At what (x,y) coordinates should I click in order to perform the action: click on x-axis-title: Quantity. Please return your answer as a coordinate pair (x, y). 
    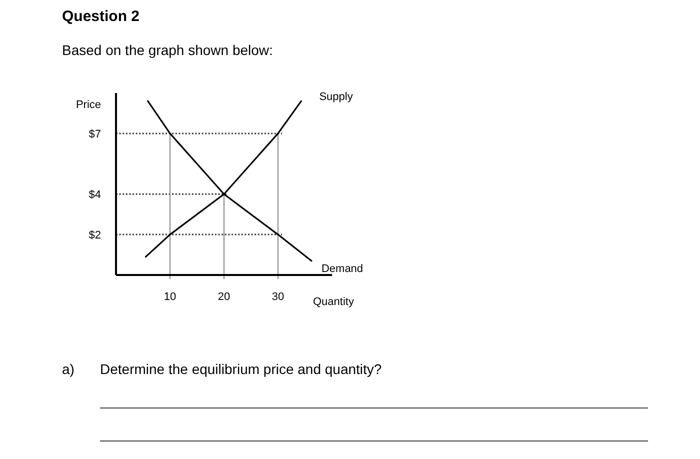
    Looking at the image, I should click on (333, 302).